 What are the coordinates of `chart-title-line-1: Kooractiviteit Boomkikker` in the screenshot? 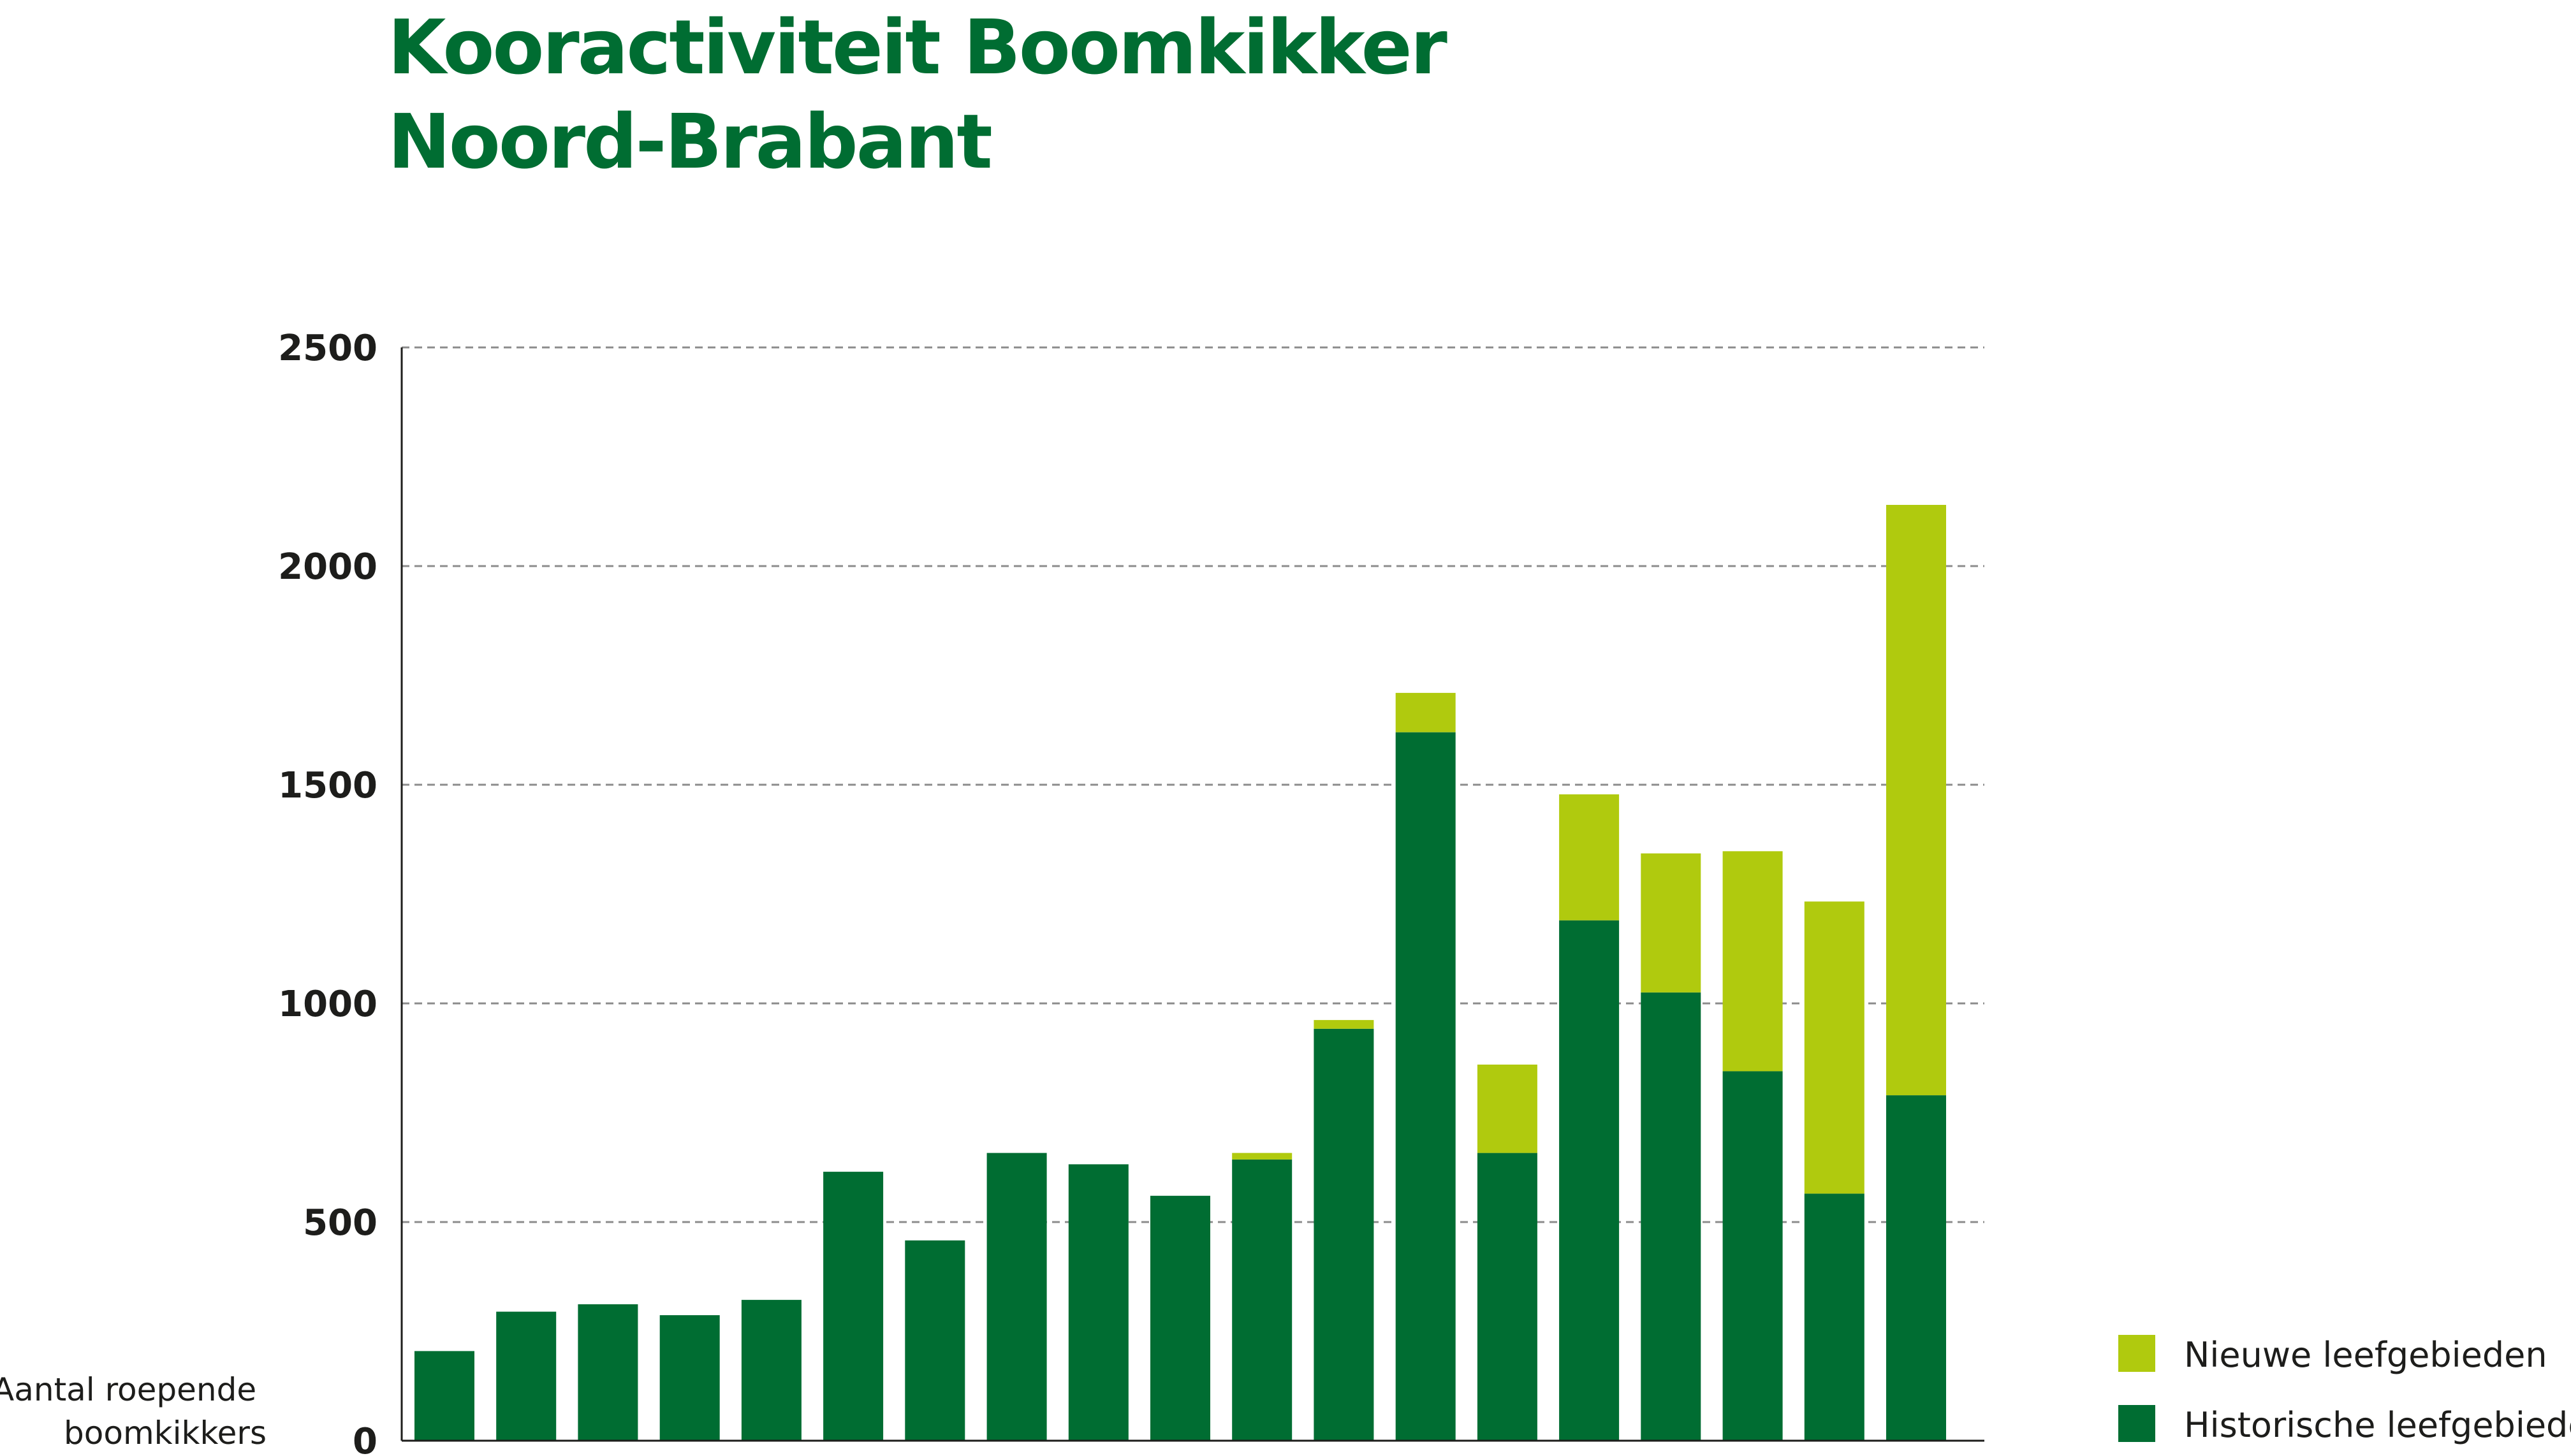 It's located at (917, 47).